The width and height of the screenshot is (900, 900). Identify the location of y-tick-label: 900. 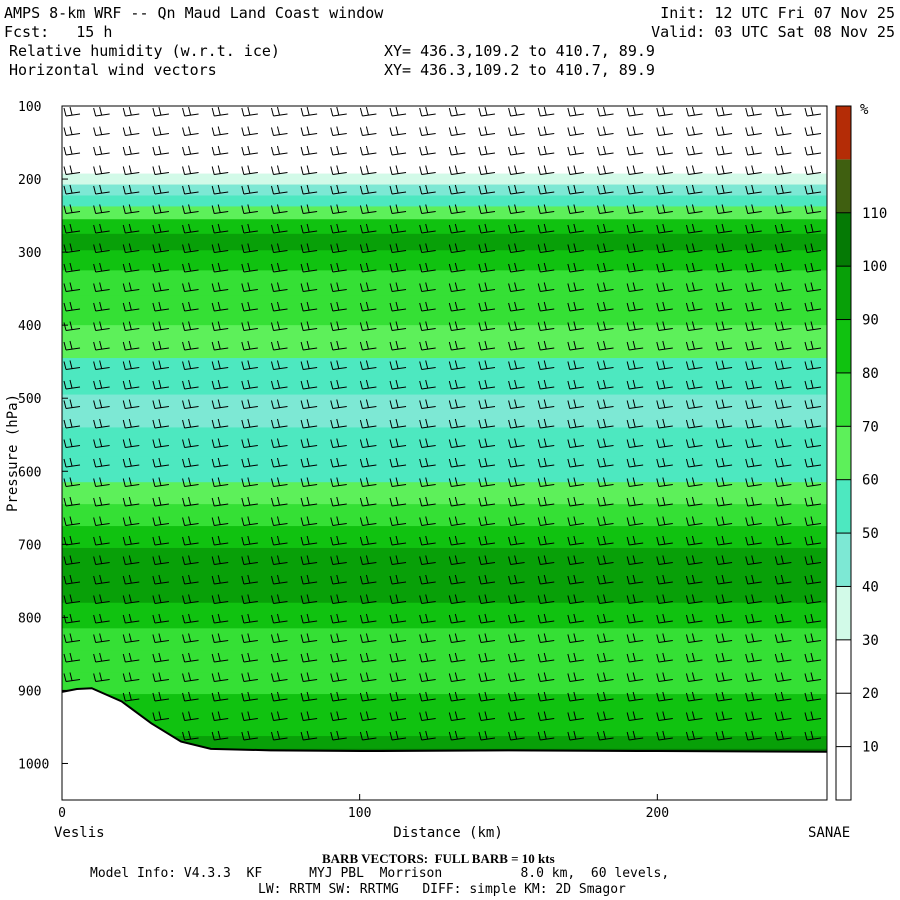
(29, 691).